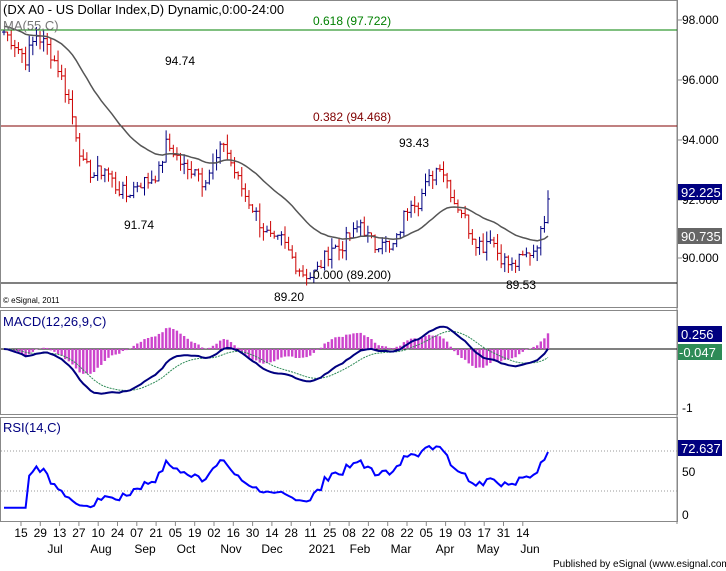 This screenshot has height=571, width=726. Describe the element at coordinates (465, 533) in the screenshot. I see `x-tick-label: 03` at that location.